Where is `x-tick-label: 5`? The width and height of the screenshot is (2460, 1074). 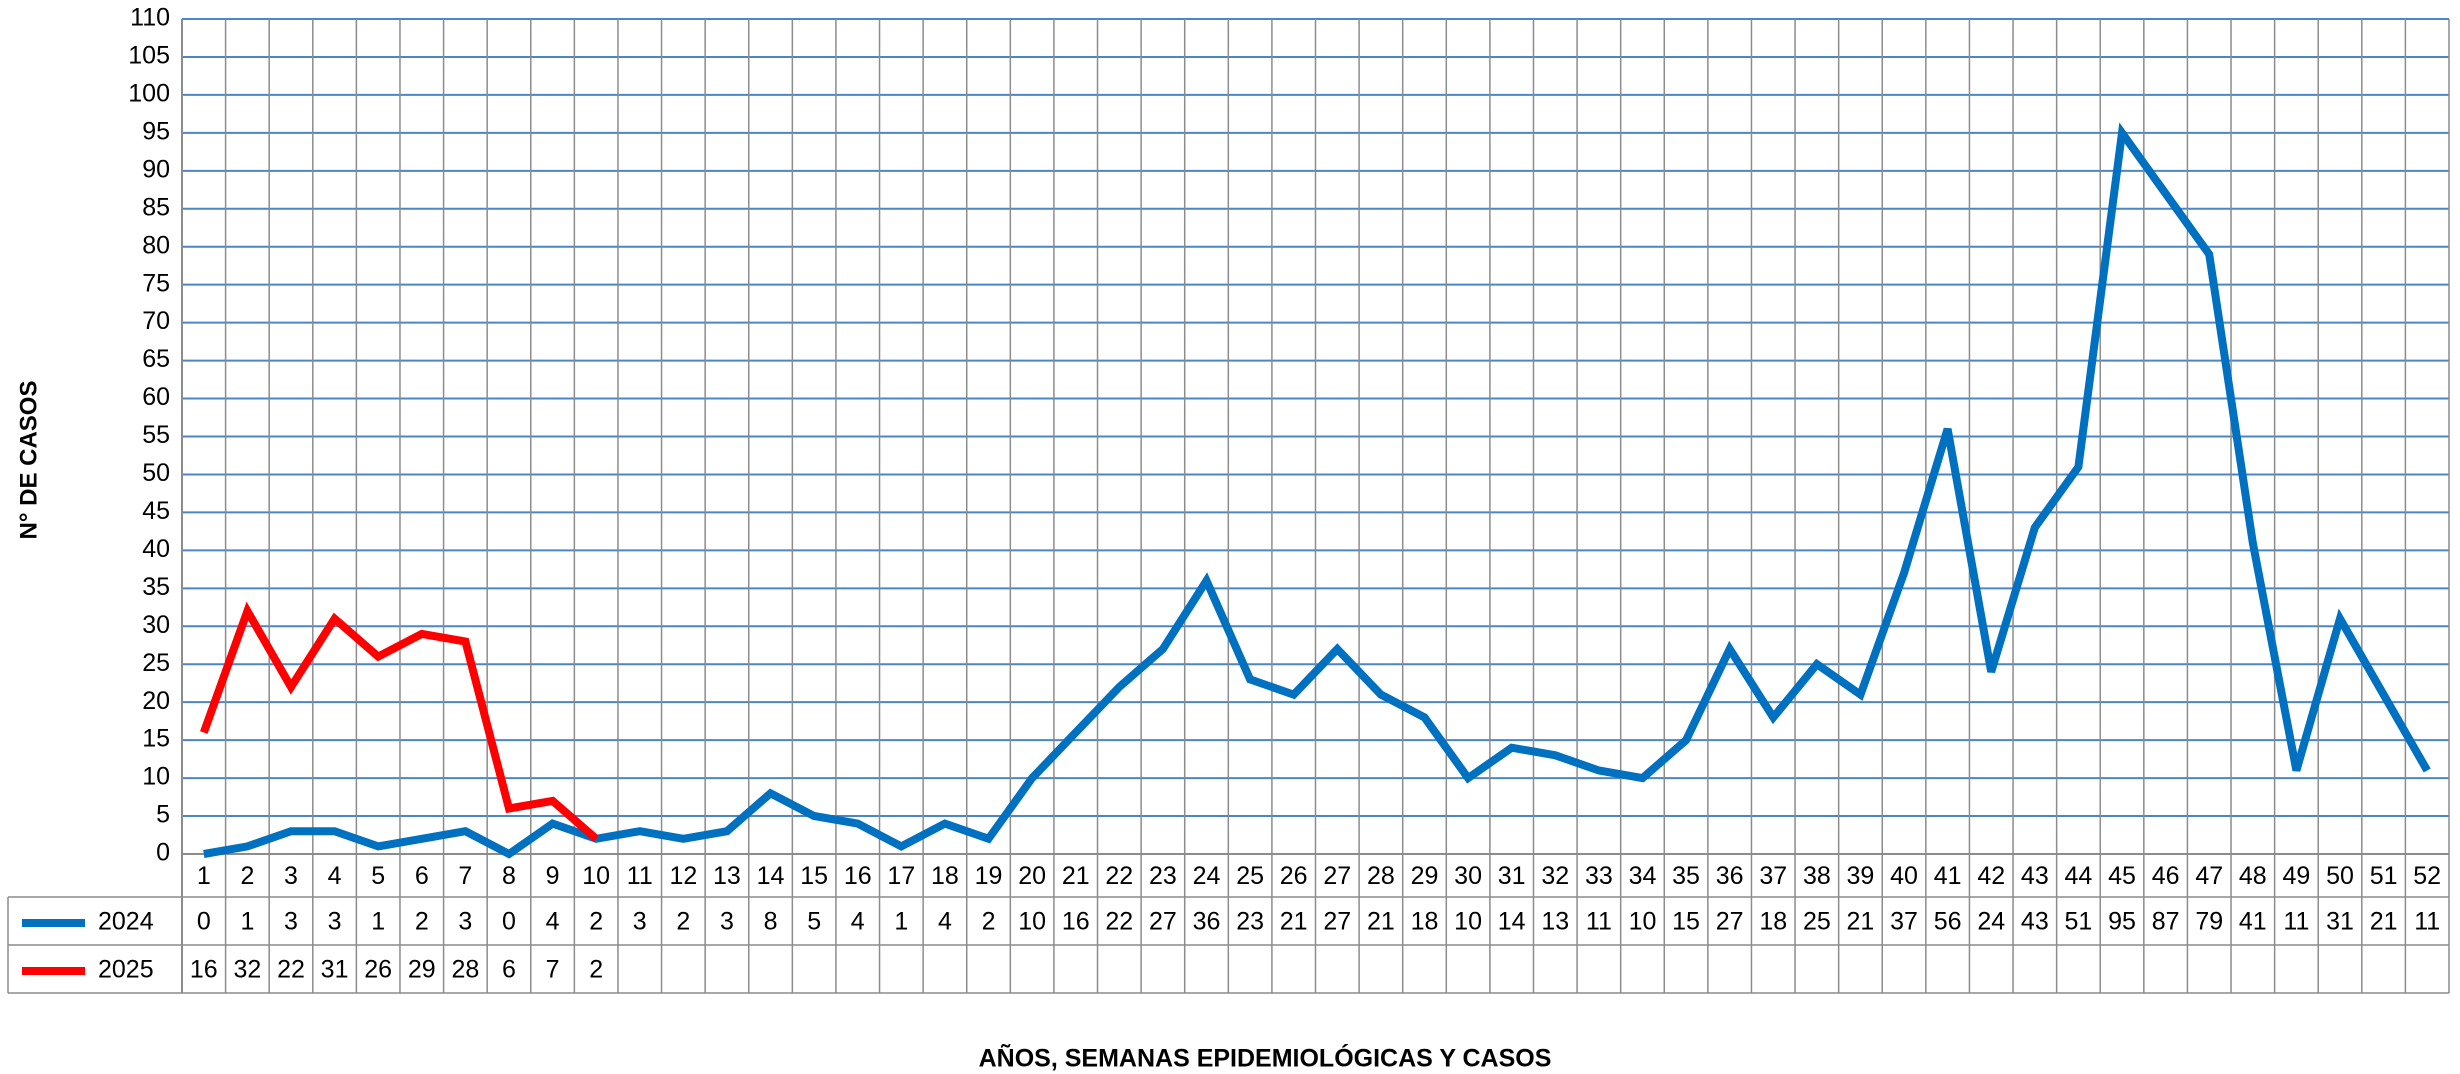
x-tick-label: 5 is located at coordinates (378, 876).